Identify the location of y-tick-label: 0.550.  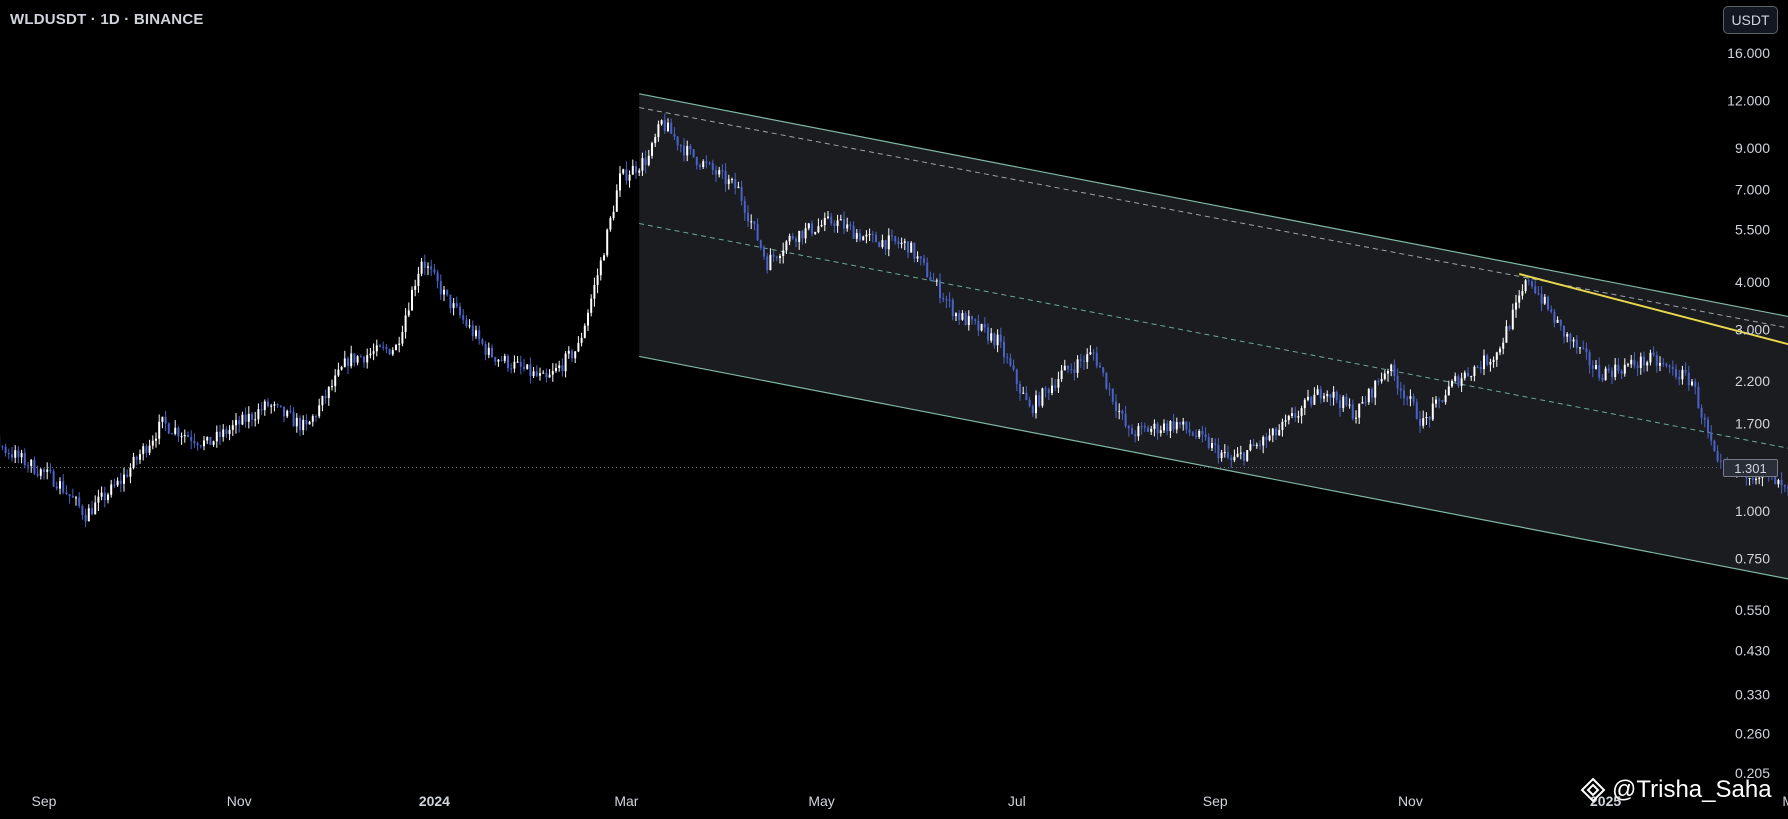
(1752, 610).